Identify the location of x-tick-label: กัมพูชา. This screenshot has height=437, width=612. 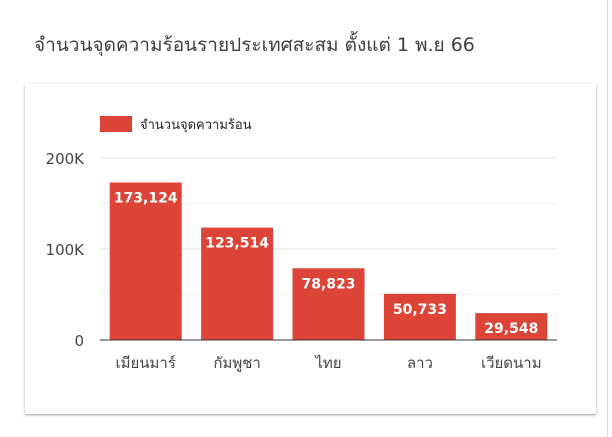
(236, 363).